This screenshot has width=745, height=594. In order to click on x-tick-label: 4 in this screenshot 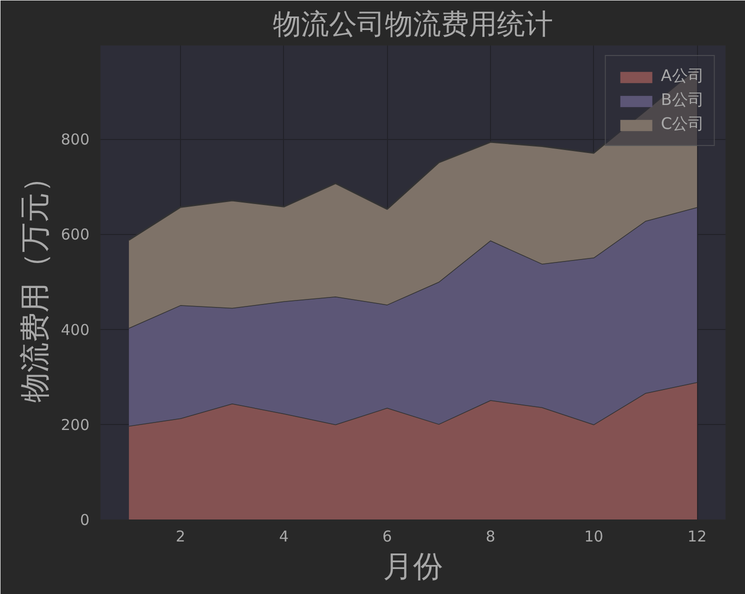, I will do `click(284, 537)`.